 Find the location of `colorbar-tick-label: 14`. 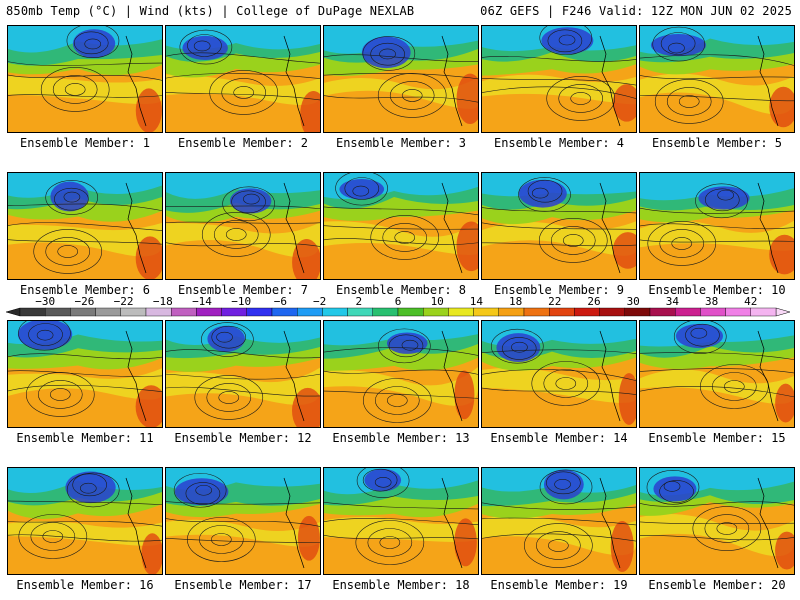

colorbar-tick-label: 14 is located at coordinates (477, 301).